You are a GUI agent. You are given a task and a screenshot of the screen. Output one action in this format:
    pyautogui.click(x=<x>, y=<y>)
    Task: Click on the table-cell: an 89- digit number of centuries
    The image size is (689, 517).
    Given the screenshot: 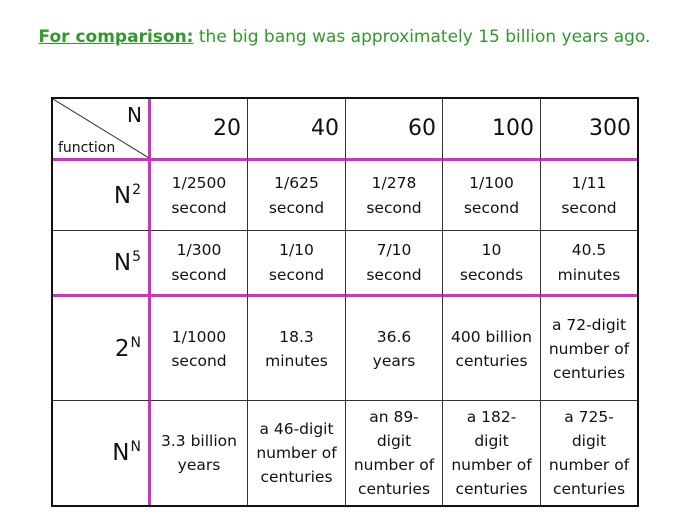 What is the action you would take?
    pyautogui.click(x=394, y=453)
    